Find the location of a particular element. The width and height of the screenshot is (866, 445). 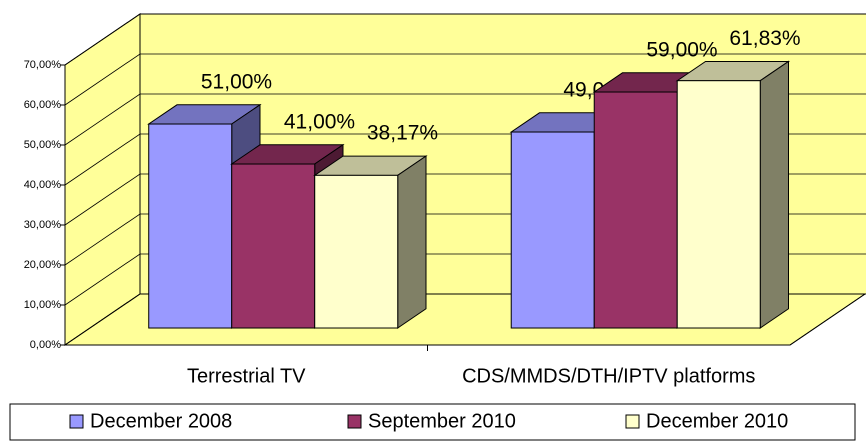

y-tick-label: 30,00% is located at coordinates (43, 225).